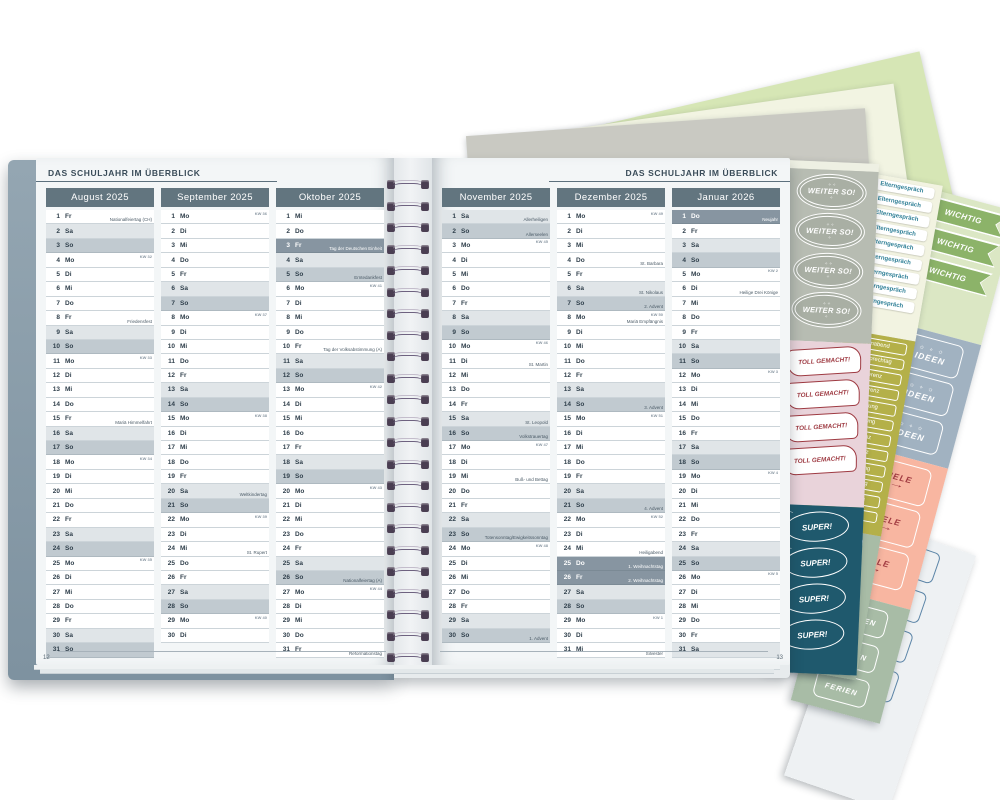 The height and width of the screenshot is (800, 1000). I want to click on day-row: 1 Mo KW 49, so click(611, 217).